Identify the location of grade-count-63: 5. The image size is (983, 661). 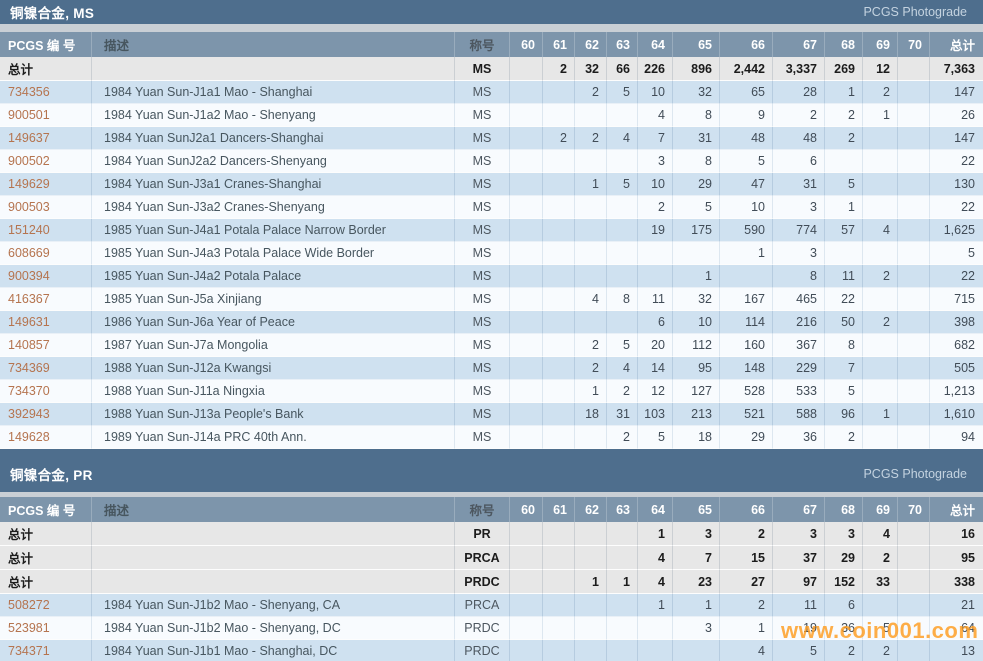
(622, 184).